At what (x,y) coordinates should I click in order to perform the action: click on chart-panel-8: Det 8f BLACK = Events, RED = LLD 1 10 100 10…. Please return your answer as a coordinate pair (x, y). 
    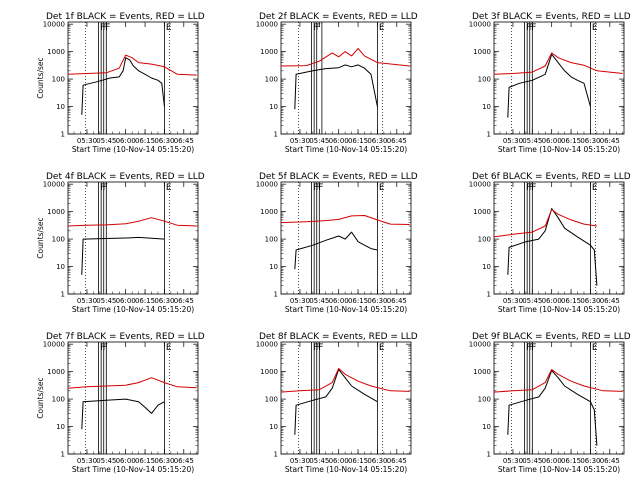
    Looking at the image, I should click on (337, 403).